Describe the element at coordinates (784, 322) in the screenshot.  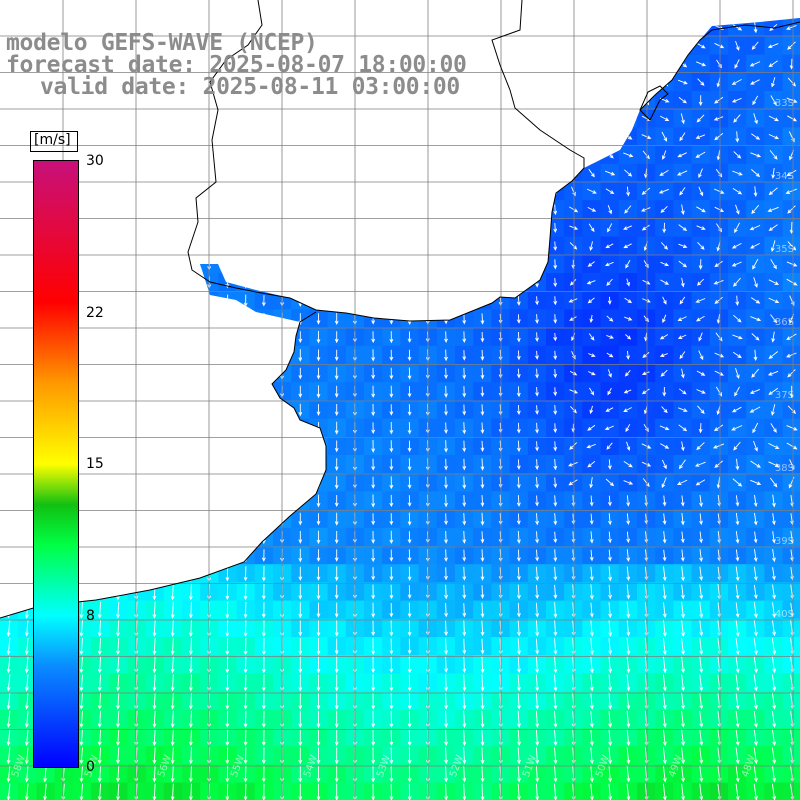
I see `latitude-label: 36S` at that location.